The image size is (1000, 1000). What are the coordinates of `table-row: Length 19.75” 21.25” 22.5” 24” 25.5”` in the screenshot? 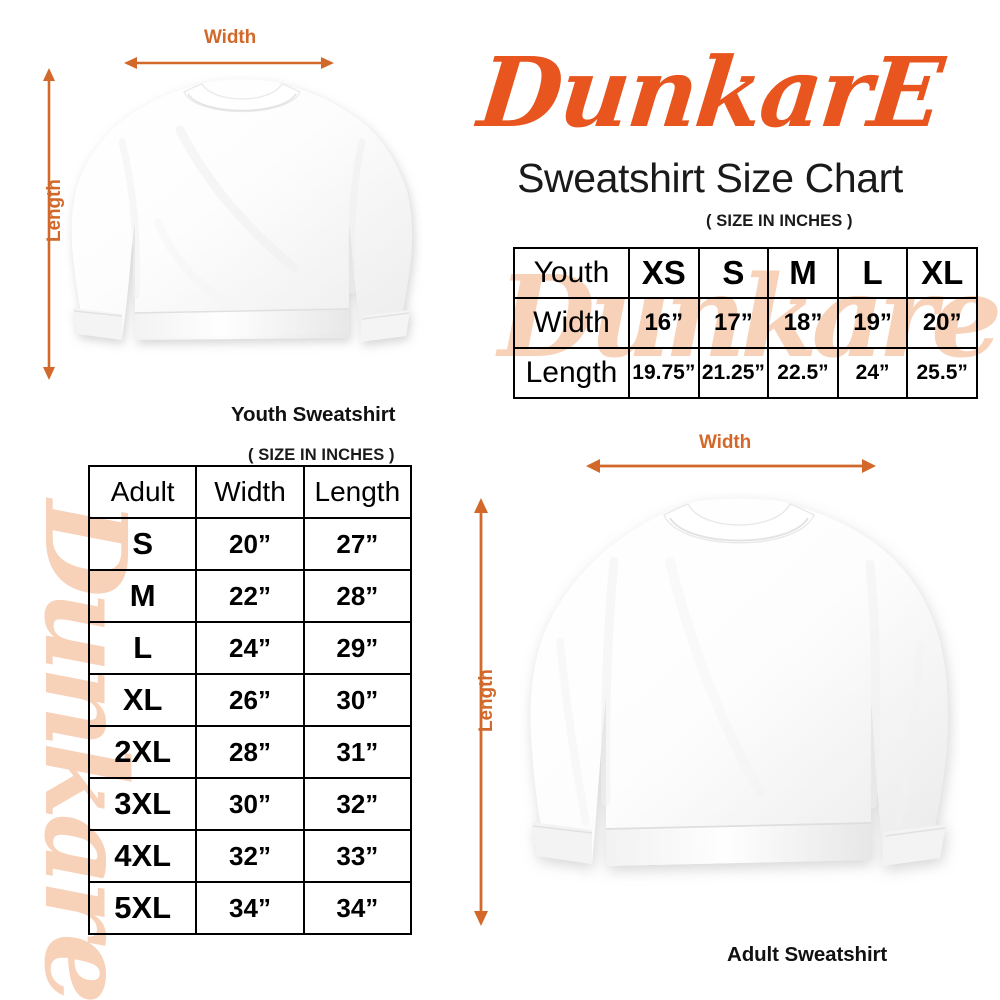 It's located at (745, 373).